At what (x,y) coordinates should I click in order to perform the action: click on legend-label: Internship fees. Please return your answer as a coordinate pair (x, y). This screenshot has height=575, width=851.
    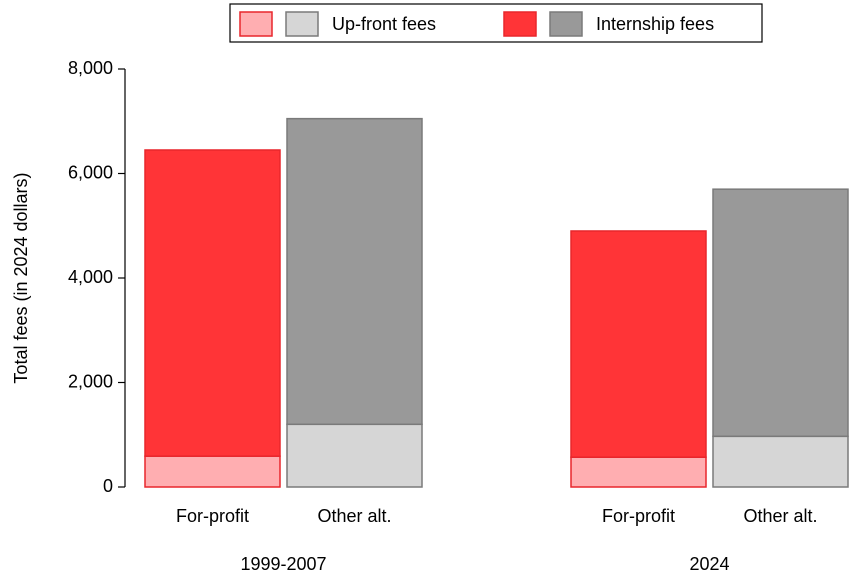
    Looking at the image, I should click on (655, 24).